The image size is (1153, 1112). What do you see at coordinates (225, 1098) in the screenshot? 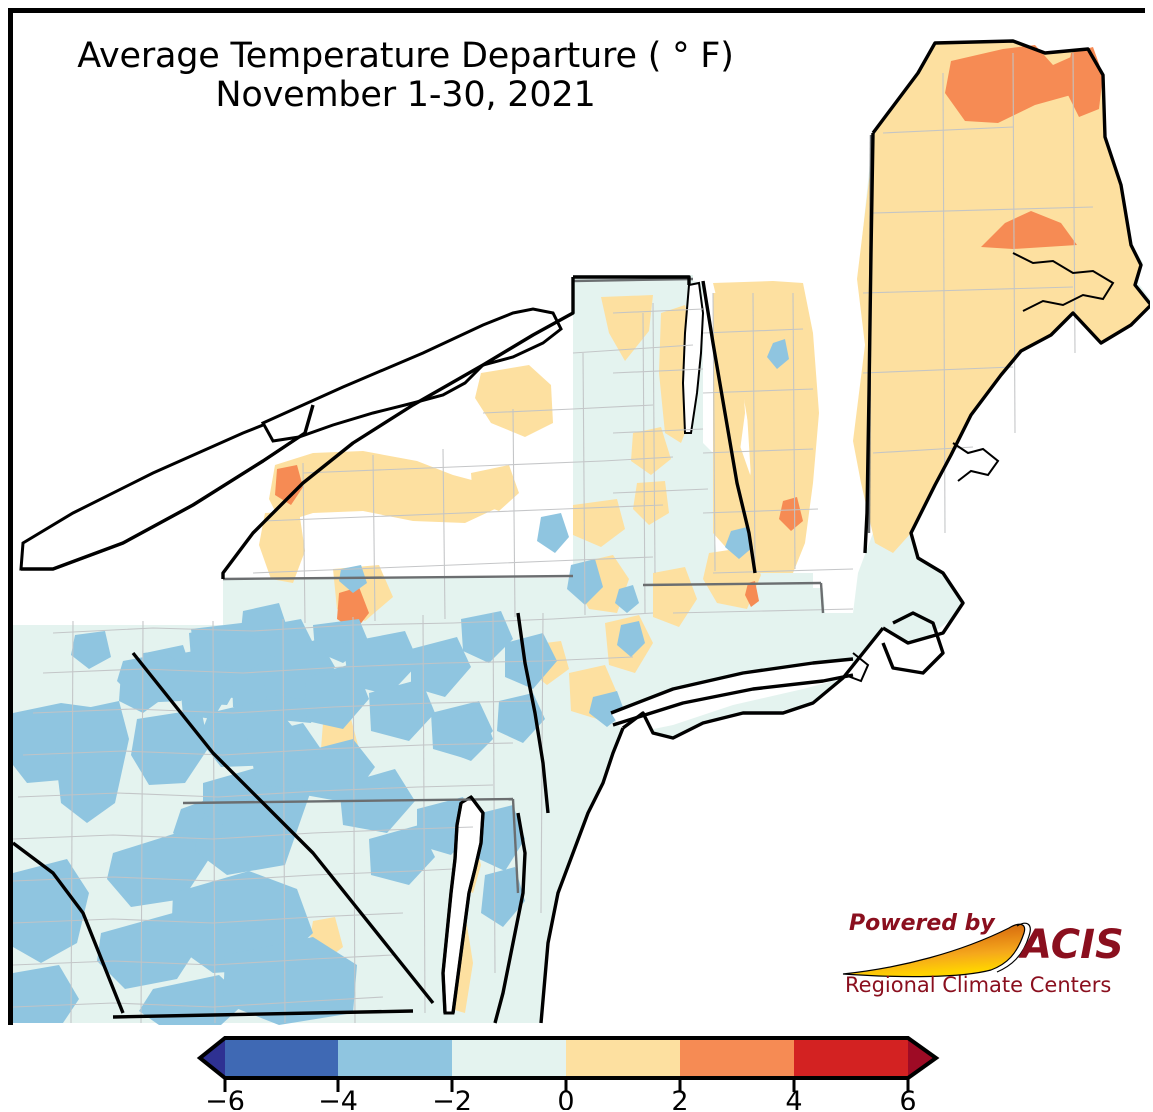
I see `colorbar-tick-label: −6` at bounding box center [225, 1098].